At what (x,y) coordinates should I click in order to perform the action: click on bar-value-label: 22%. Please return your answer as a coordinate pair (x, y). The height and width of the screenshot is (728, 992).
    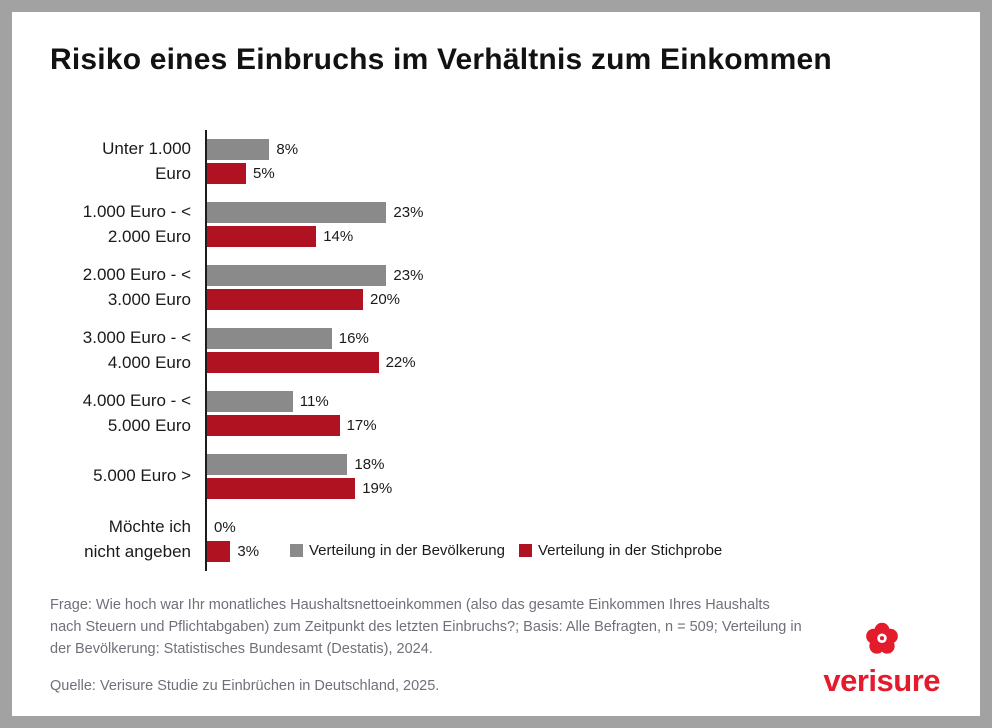
    Looking at the image, I should click on (400, 362).